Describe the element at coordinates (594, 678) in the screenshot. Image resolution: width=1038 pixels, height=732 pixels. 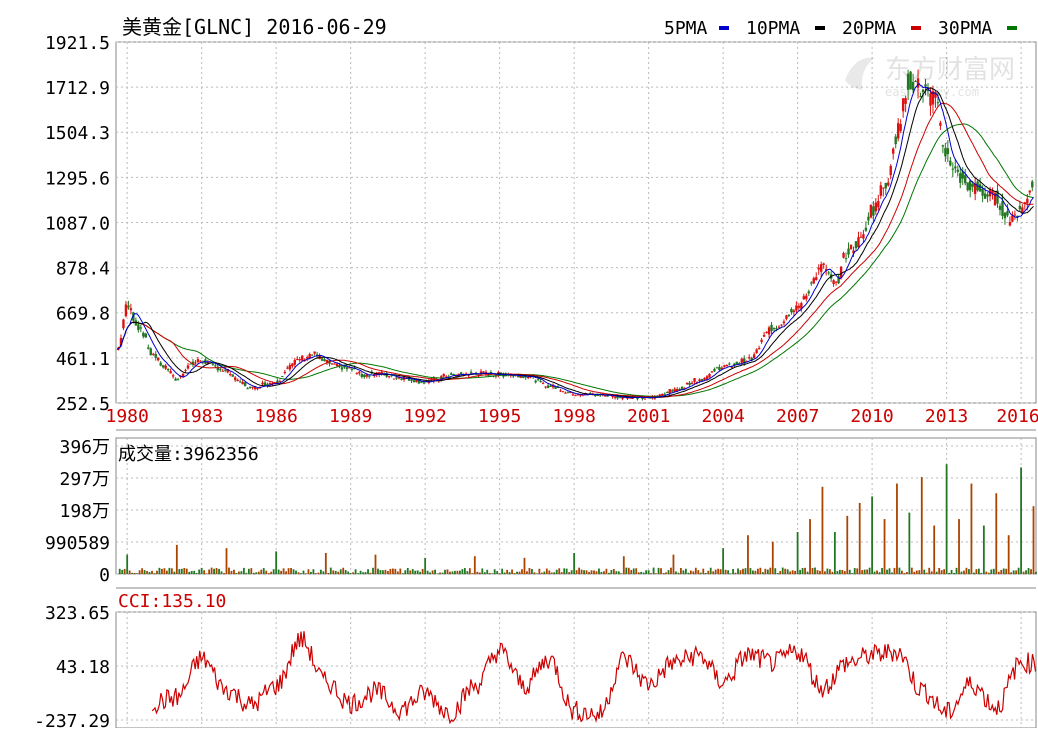
I see `cci-series` at that location.